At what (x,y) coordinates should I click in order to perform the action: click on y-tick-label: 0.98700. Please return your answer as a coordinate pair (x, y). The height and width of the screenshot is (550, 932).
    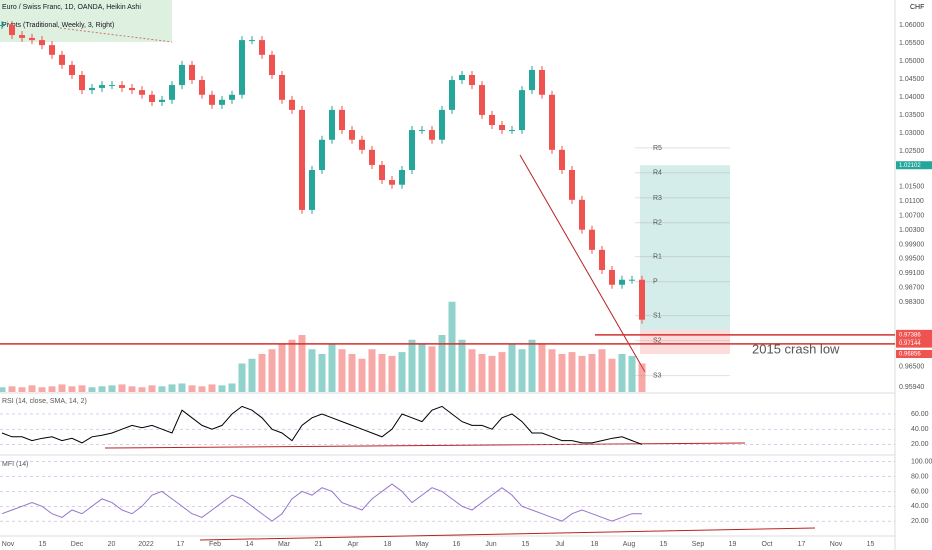
    Looking at the image, I should click on (911, 287).